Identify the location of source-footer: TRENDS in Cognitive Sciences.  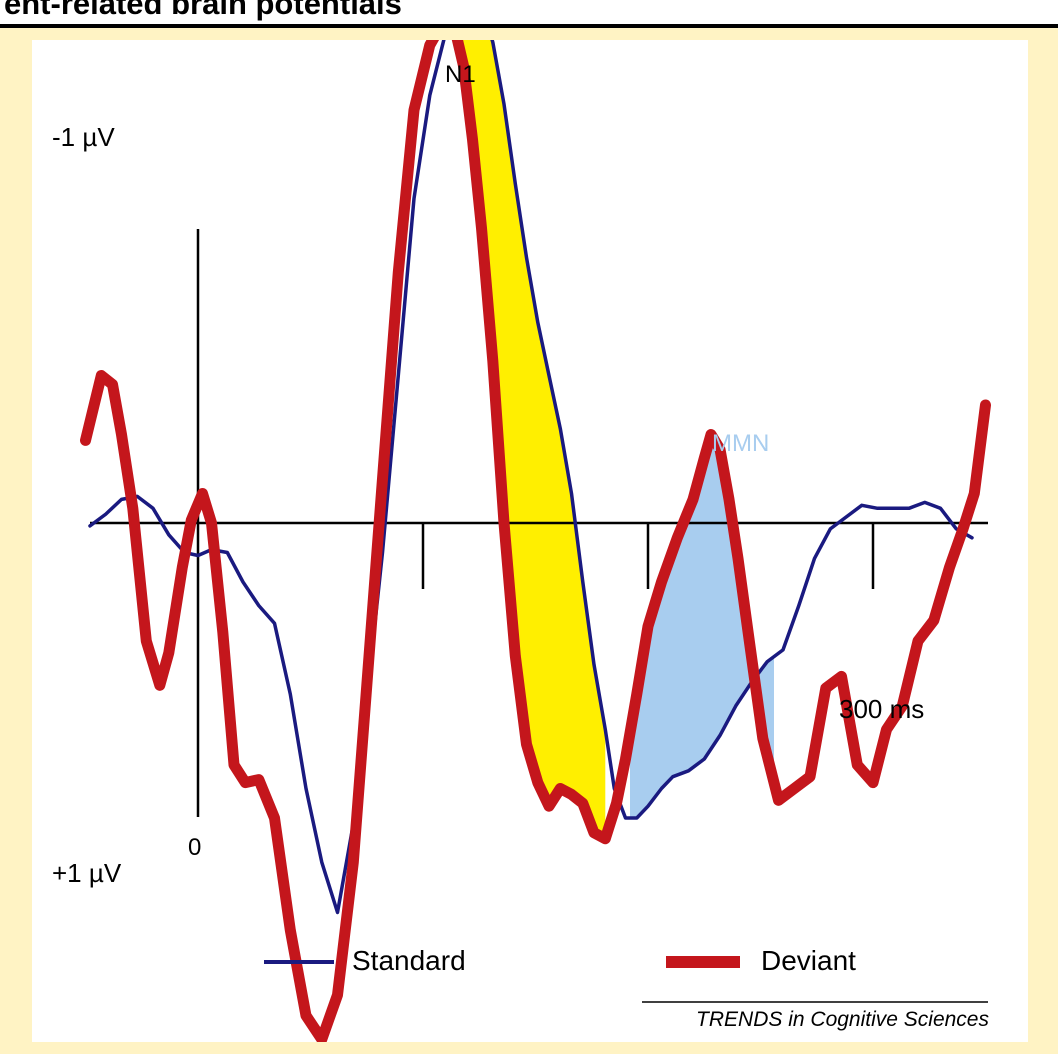
(815, 1016).